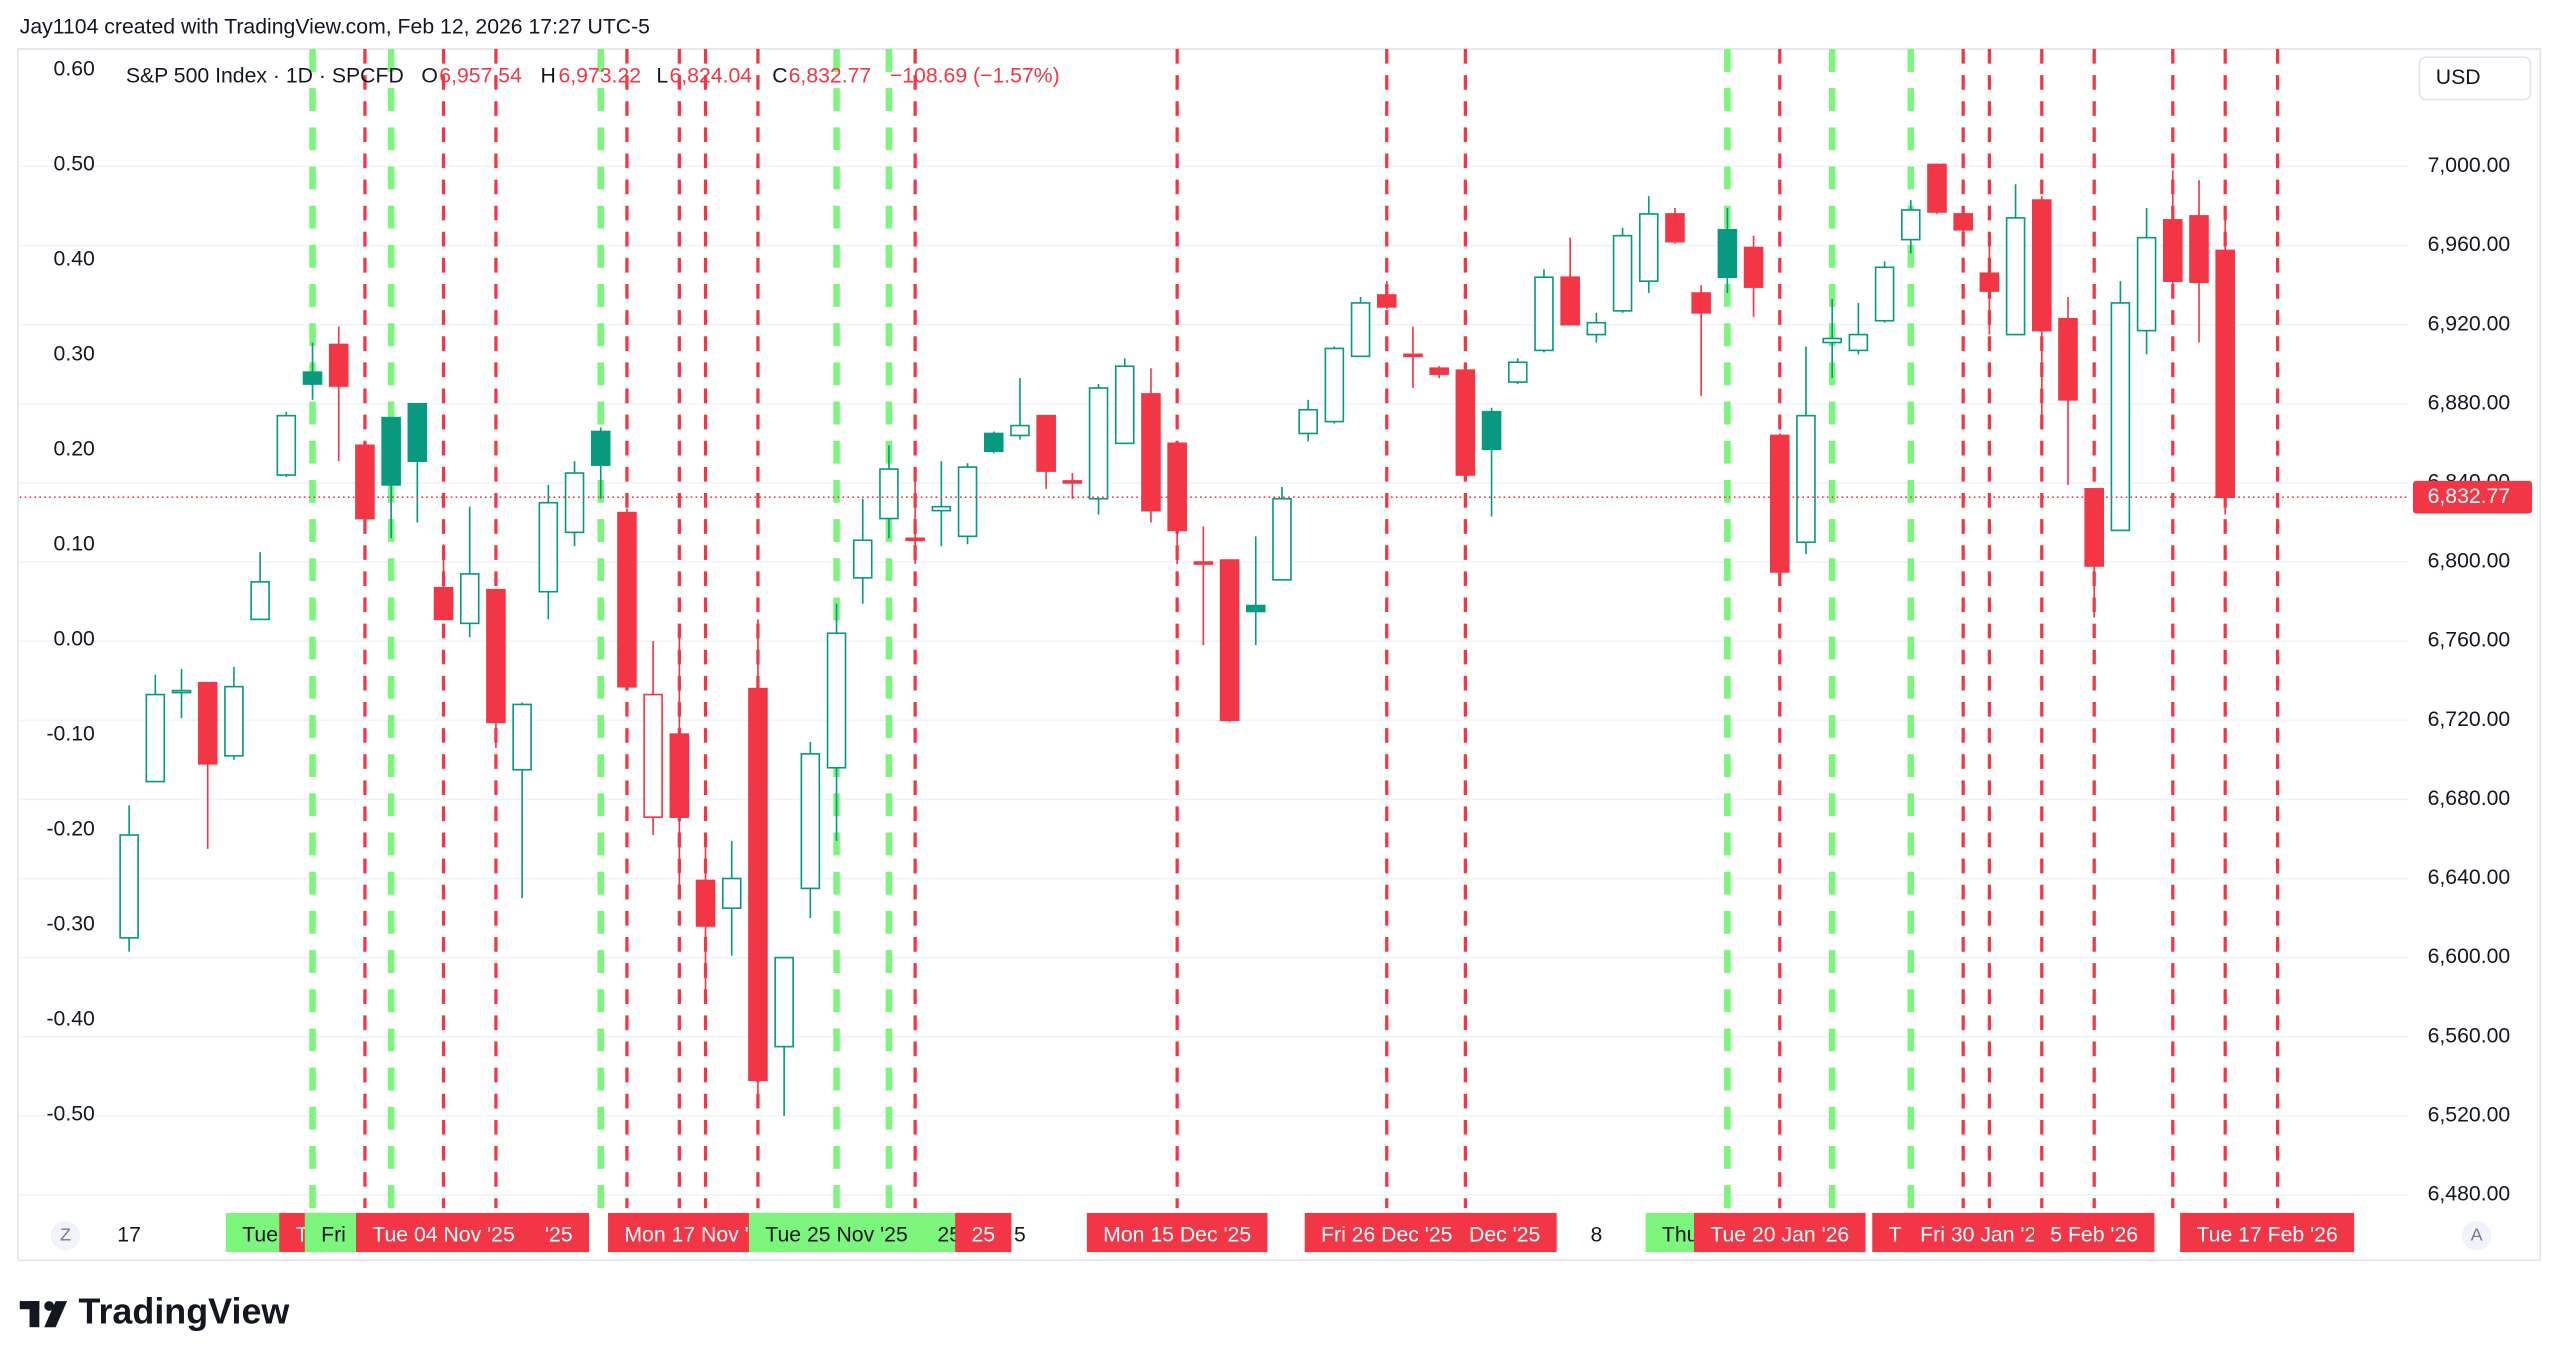 The height and width of the screenshot is (1368, 2560). I want to click on x-date-label: Tue, so click(260, 1234).